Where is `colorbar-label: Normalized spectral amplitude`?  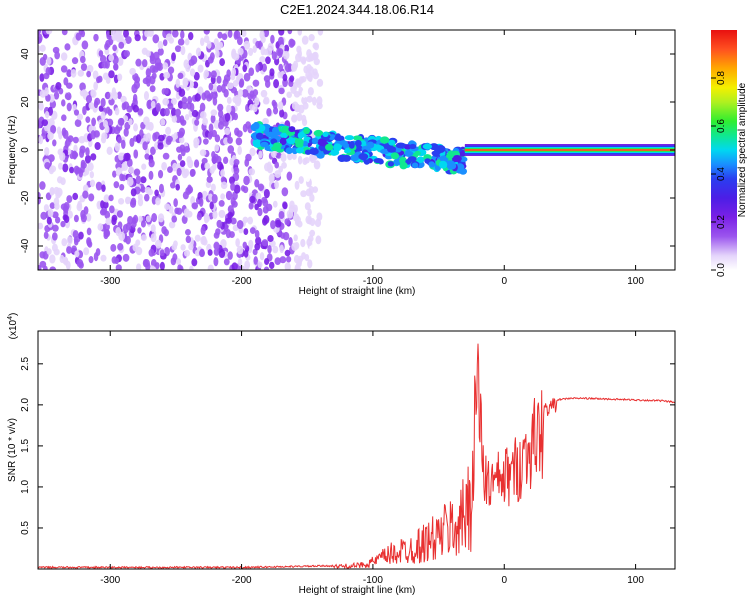
colorbar-label: Normalized spectral amplitude is located at coordinates (742, 149).